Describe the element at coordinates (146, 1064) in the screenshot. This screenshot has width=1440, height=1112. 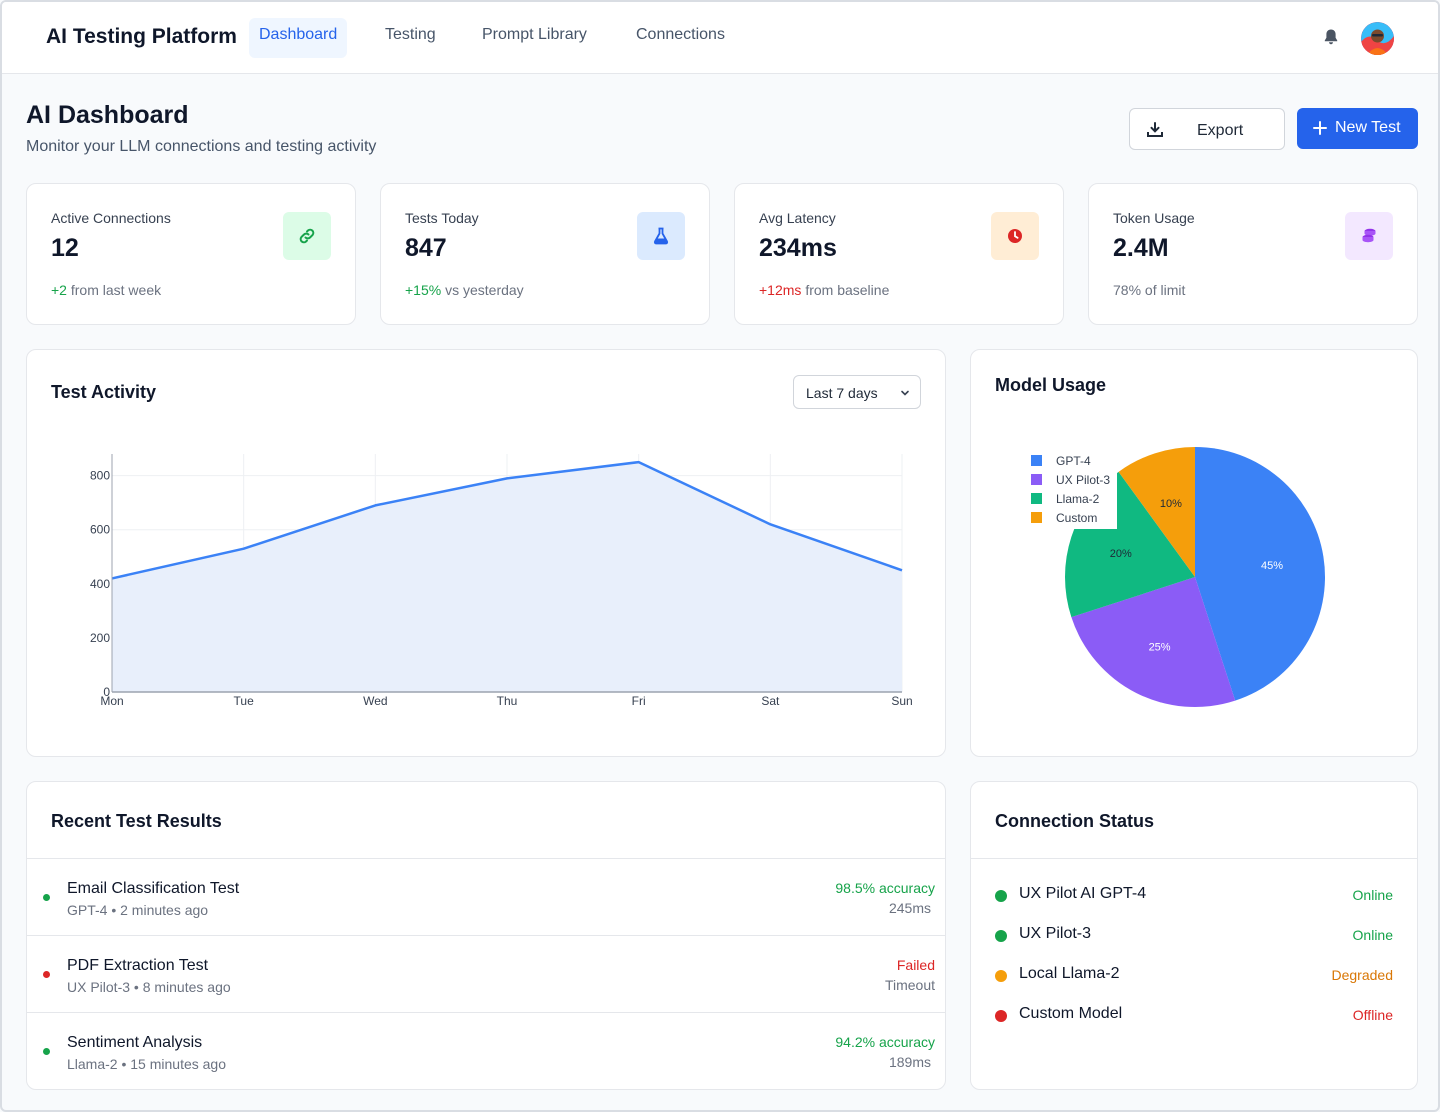
I see `test-meta: Llama-2 • 15 minutes ago` at that location.